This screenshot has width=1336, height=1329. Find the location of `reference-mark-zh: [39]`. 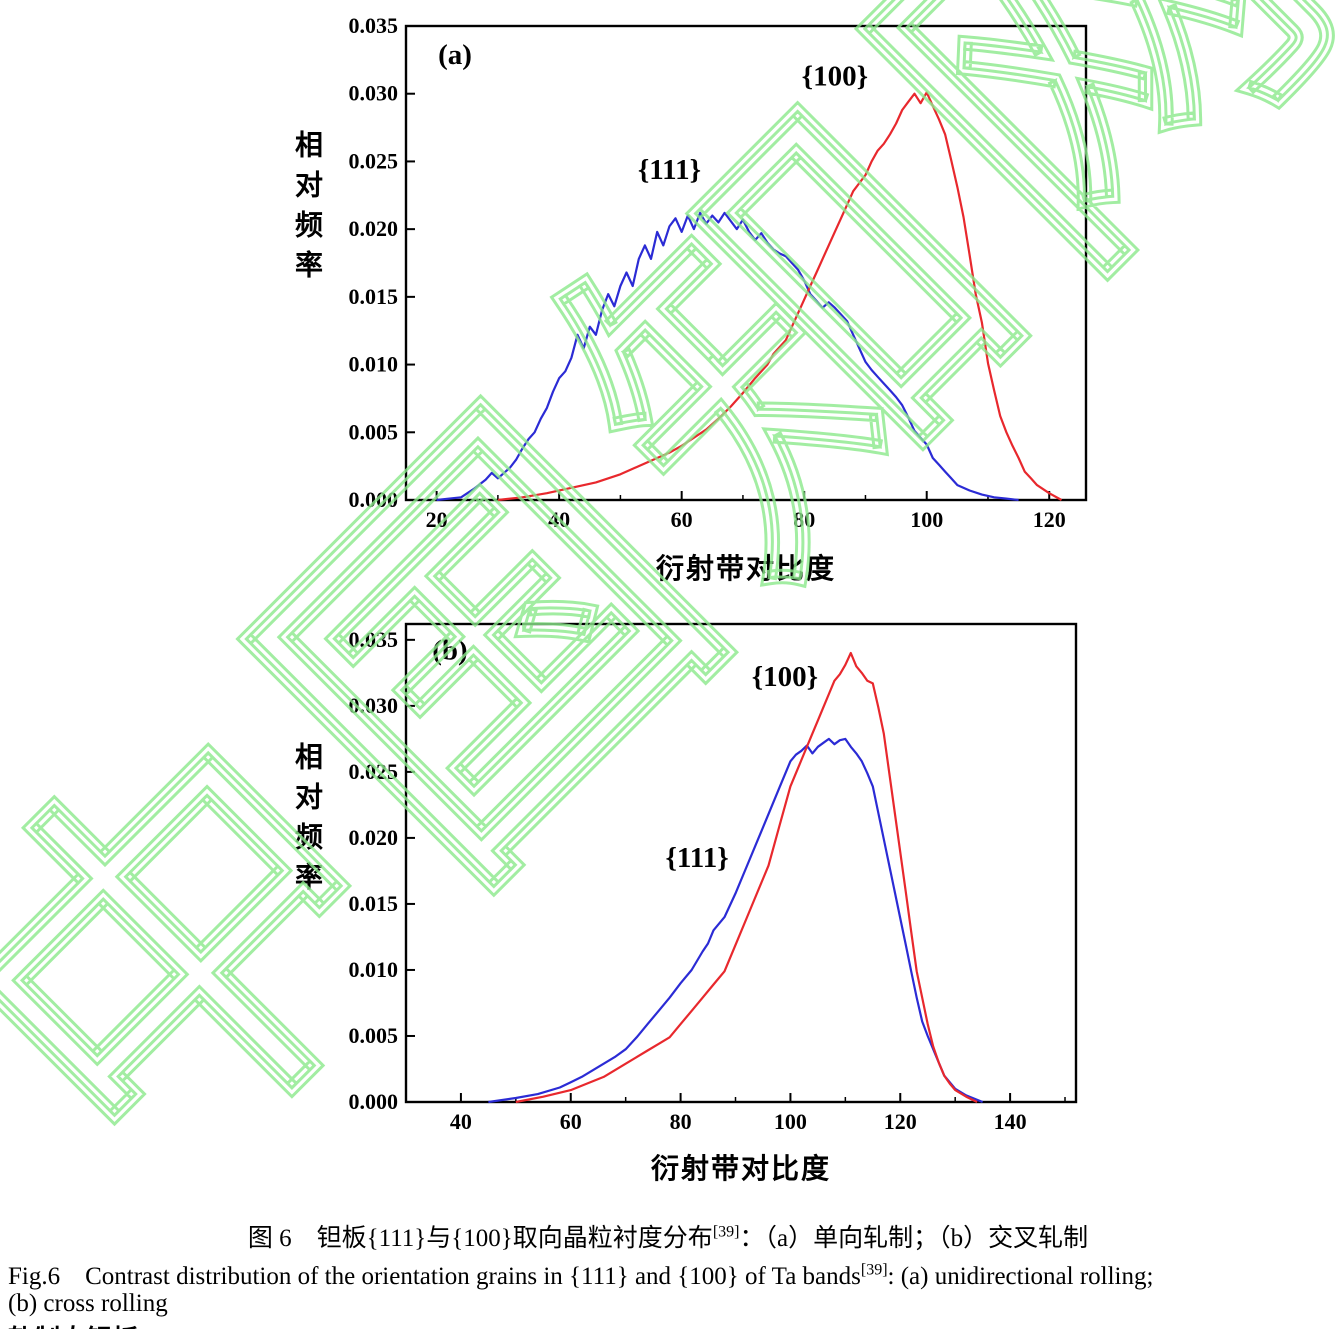

reference-mark-zh: [39] is located at coordinates (726, 1232).